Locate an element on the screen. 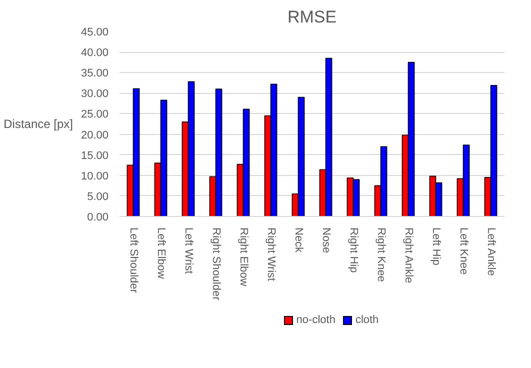 Image resolution: width=531 pixels, height=368 pixels. x-tick-label: Right Knee is located at coordinates (380, 255).